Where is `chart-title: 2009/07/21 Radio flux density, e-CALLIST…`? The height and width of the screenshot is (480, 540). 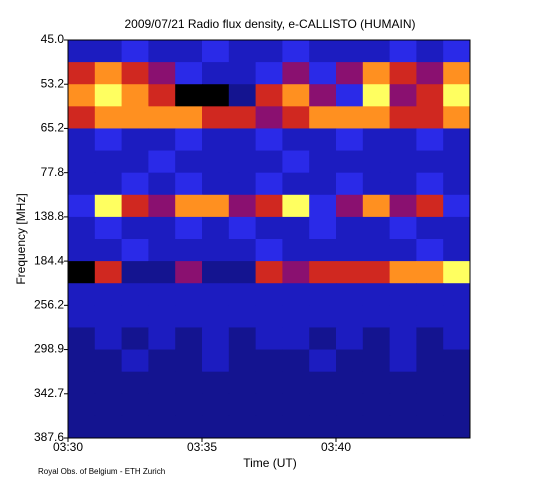 chart-title: 2009/07/21 Radio flux density, e-CALLIST… is located at coordinates (269, 24).